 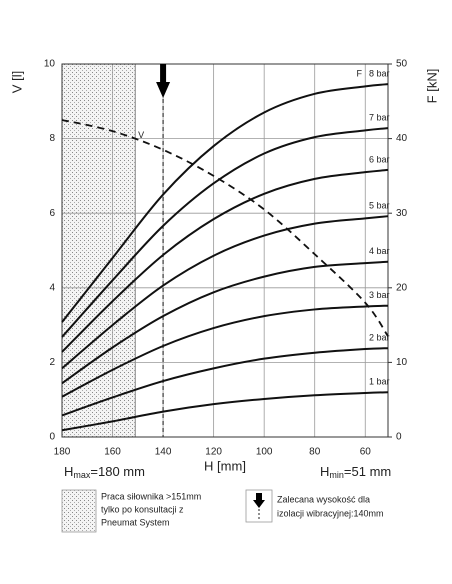 I want to click on y-tick-label: 10, so click(x=50, y=64).